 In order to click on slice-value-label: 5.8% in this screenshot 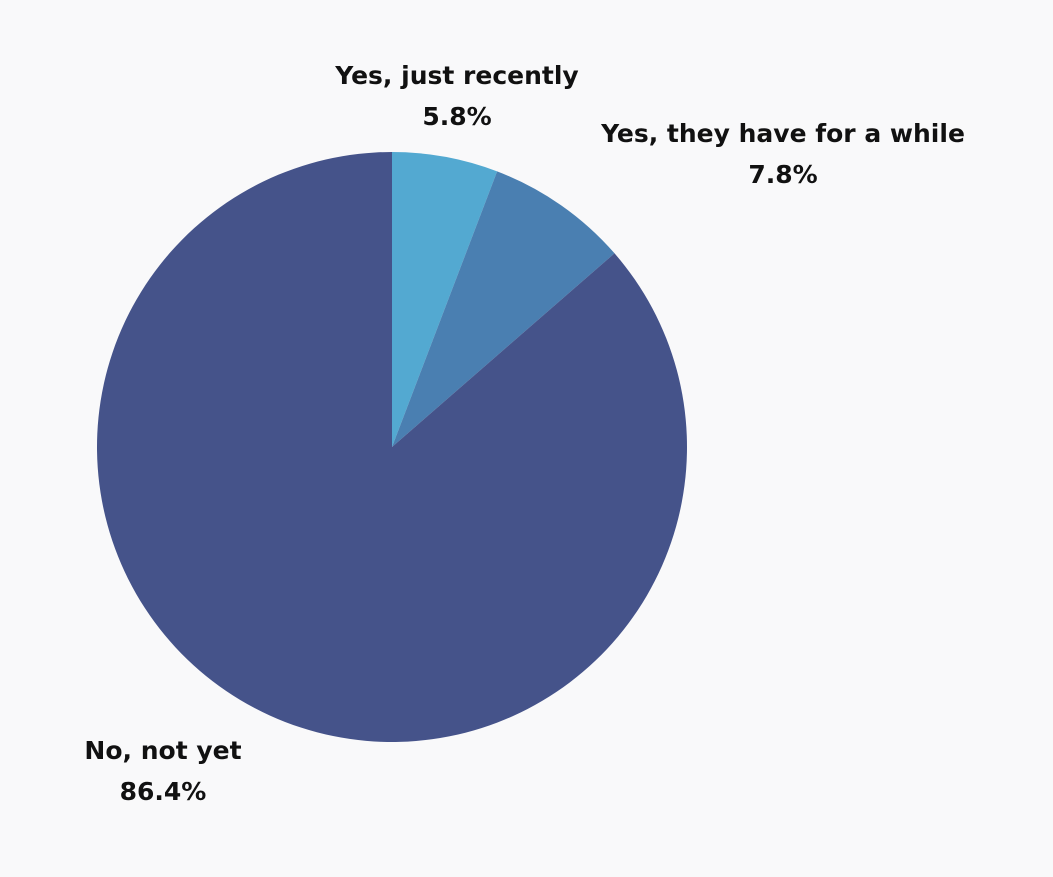, I will do `click(456, 116)`.